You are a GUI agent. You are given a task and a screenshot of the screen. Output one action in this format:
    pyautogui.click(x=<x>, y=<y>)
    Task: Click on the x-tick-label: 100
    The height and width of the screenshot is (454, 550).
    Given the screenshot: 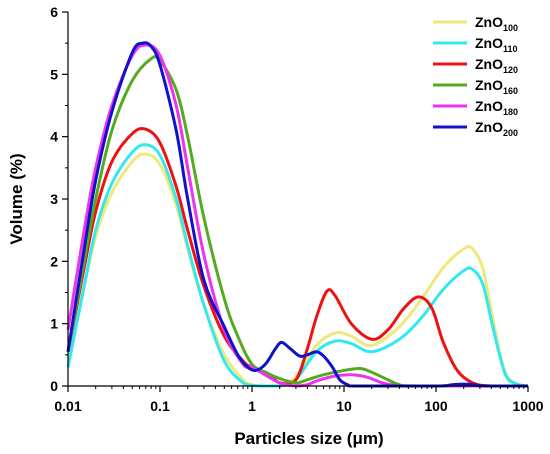 What is the action you would take?
    pyautogui.click(x=436, y=406)
    